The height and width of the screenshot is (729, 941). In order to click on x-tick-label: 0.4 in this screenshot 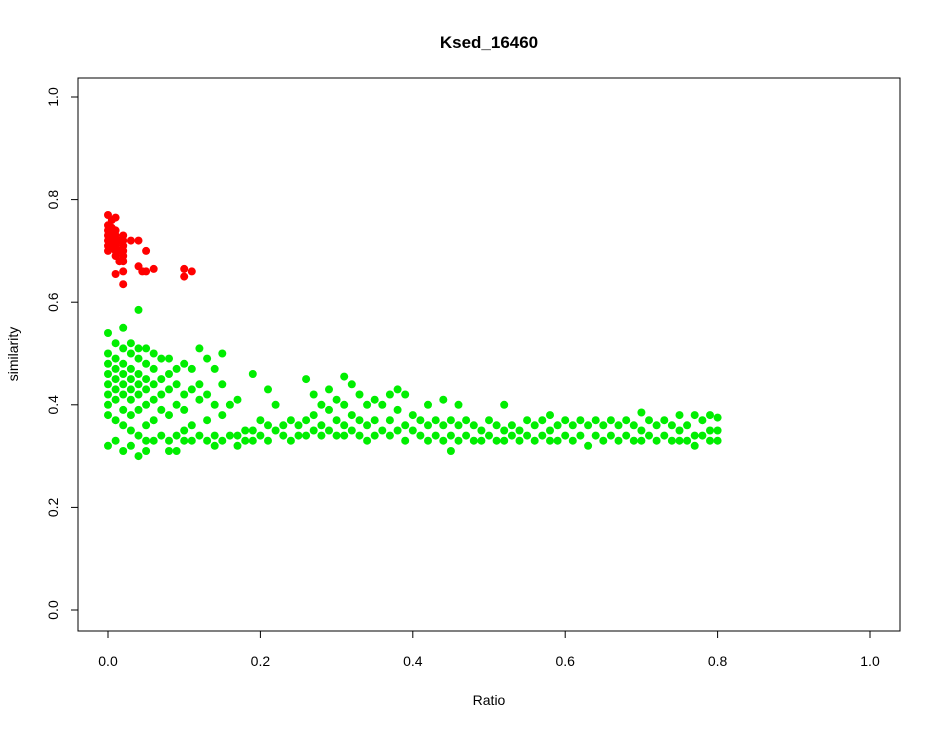, I will do `click(413, 661)`.